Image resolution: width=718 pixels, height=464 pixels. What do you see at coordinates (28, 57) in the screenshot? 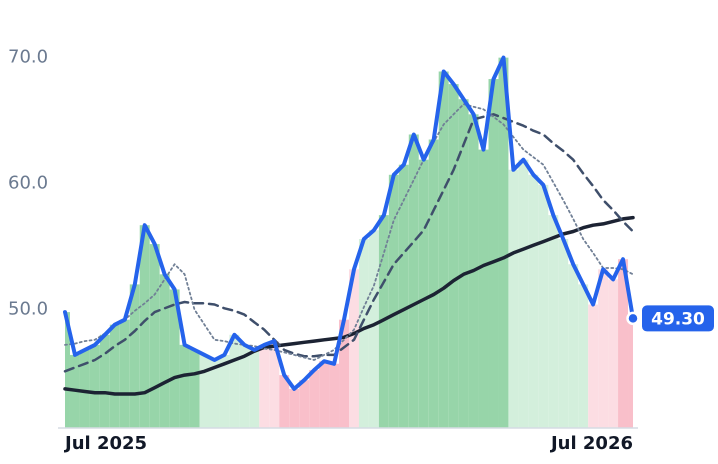
I see `y-tick-label: 70.0` at bounding box center [28, 57].